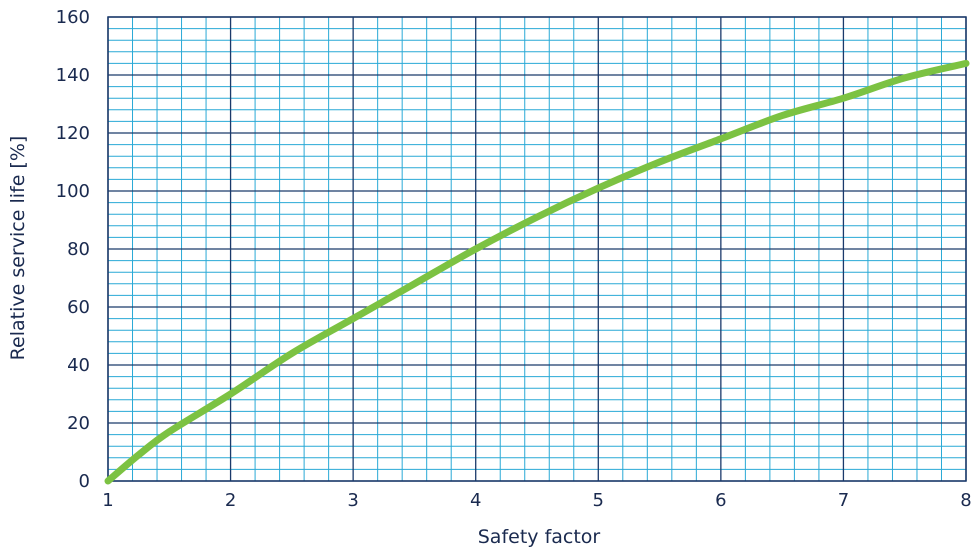 Image resolution: width=973 pixels, height=549 pixels. I want to click on x-tick-label: 2, so click(230, 500).